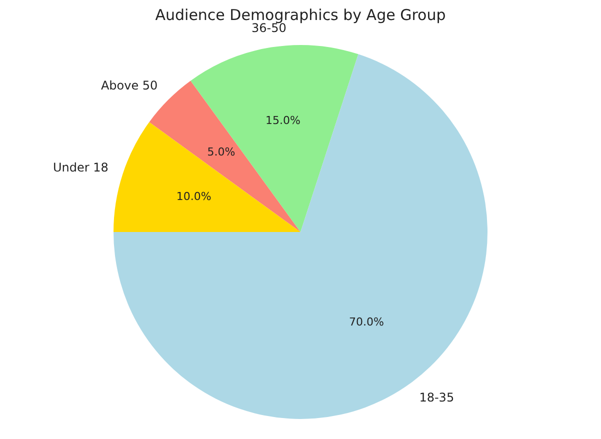  Describe the element at coordinates (129, 85) in the screenshot. I see `slice-label: Above 50` at that location.